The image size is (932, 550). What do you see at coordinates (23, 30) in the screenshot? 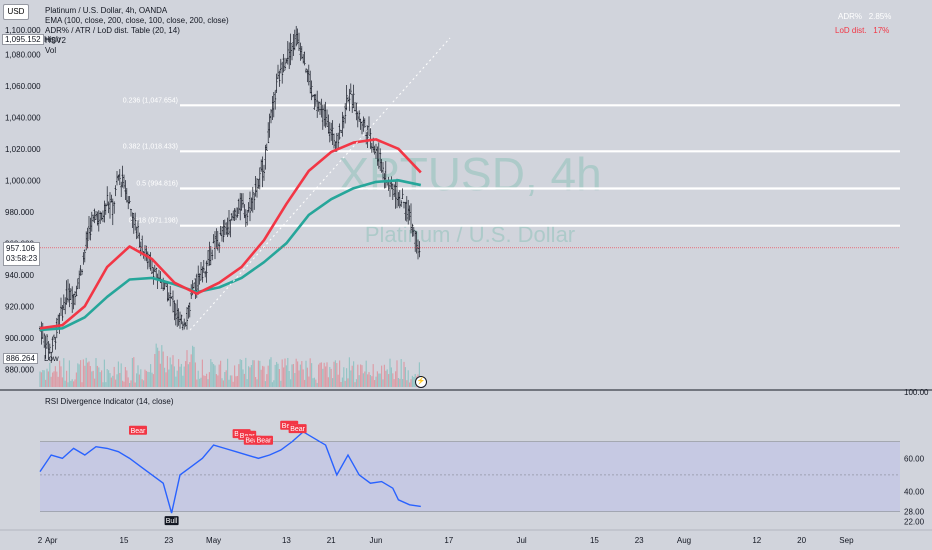
I see `top-price-label: 1,100.000` at bounding box center [23, 30].